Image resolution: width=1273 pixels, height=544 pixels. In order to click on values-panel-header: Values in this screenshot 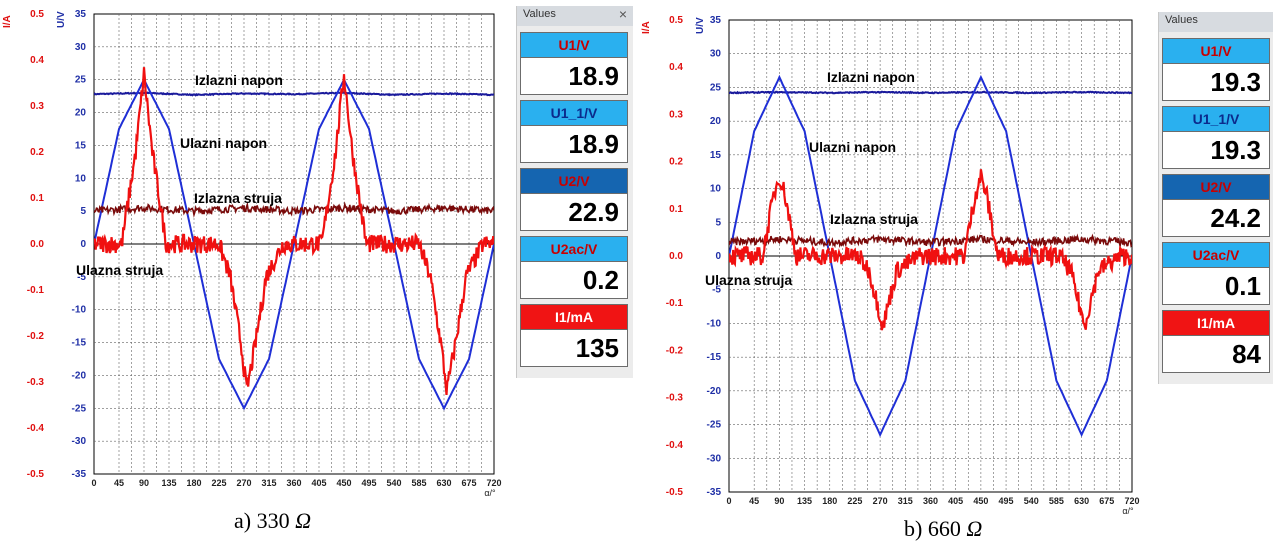, I will do `click(1216, 22)`.